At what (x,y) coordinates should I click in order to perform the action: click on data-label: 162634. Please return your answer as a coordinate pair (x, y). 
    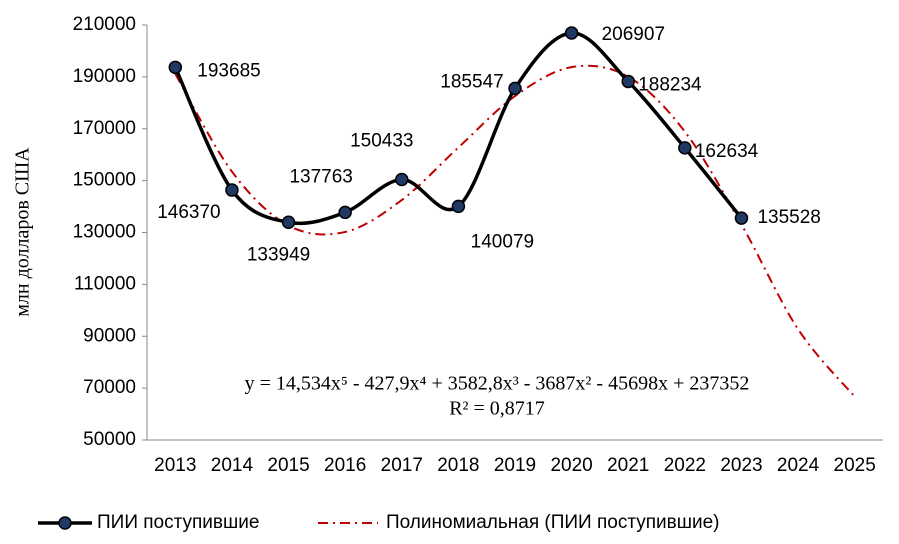
    Looking at the image, I should click on (727, 151).